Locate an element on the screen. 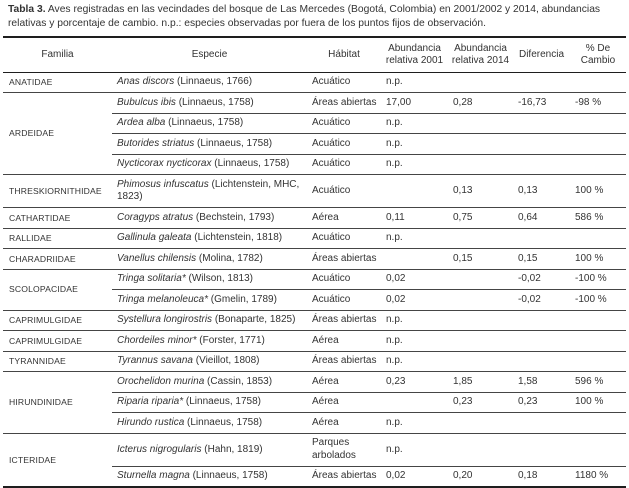 The width and height of the screenshot is (629, 488). family-cell: ICTERIDAE is located at coordinates (57, 460).